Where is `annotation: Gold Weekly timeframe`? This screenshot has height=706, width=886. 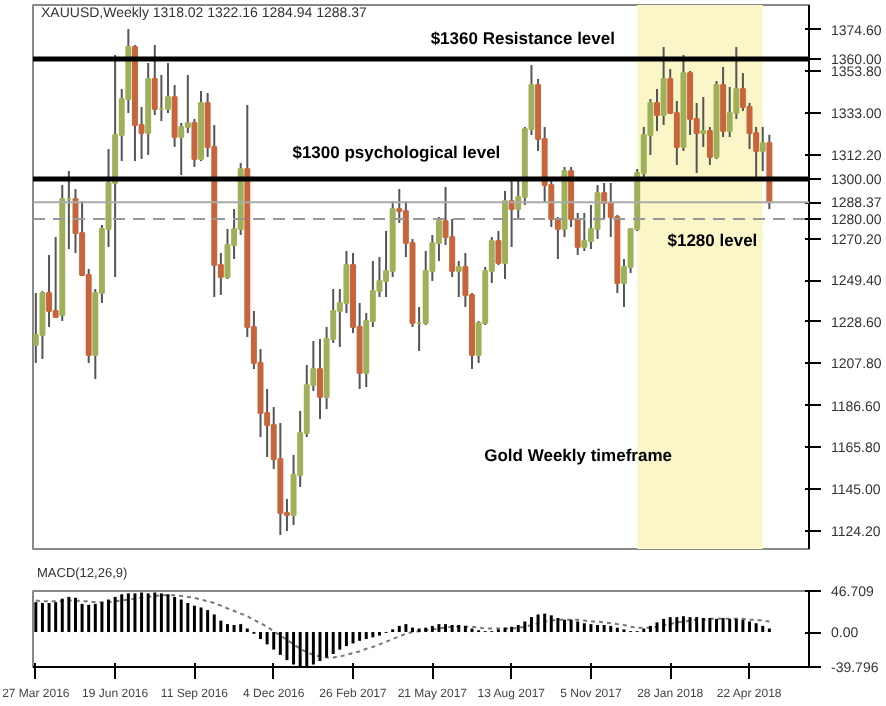 annotation: Gold Weekly timeframe is located at coordinates (578, 455).